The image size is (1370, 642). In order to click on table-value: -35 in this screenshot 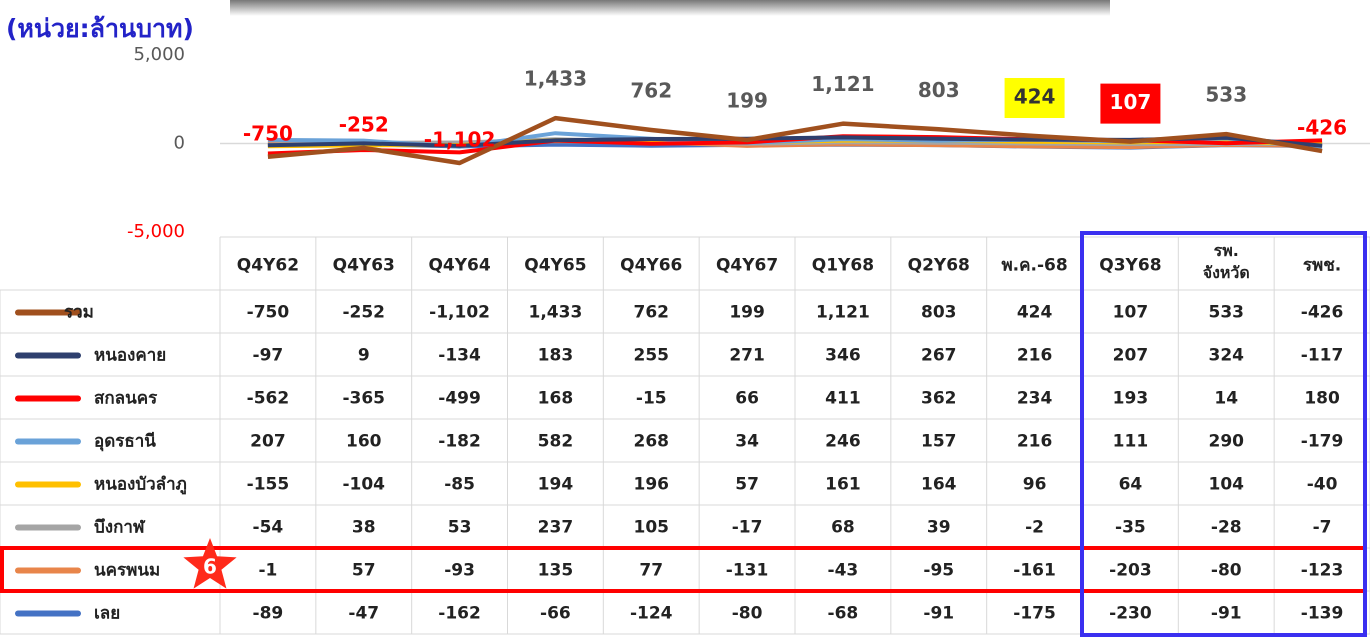, I will do `click(1130, 528)`.